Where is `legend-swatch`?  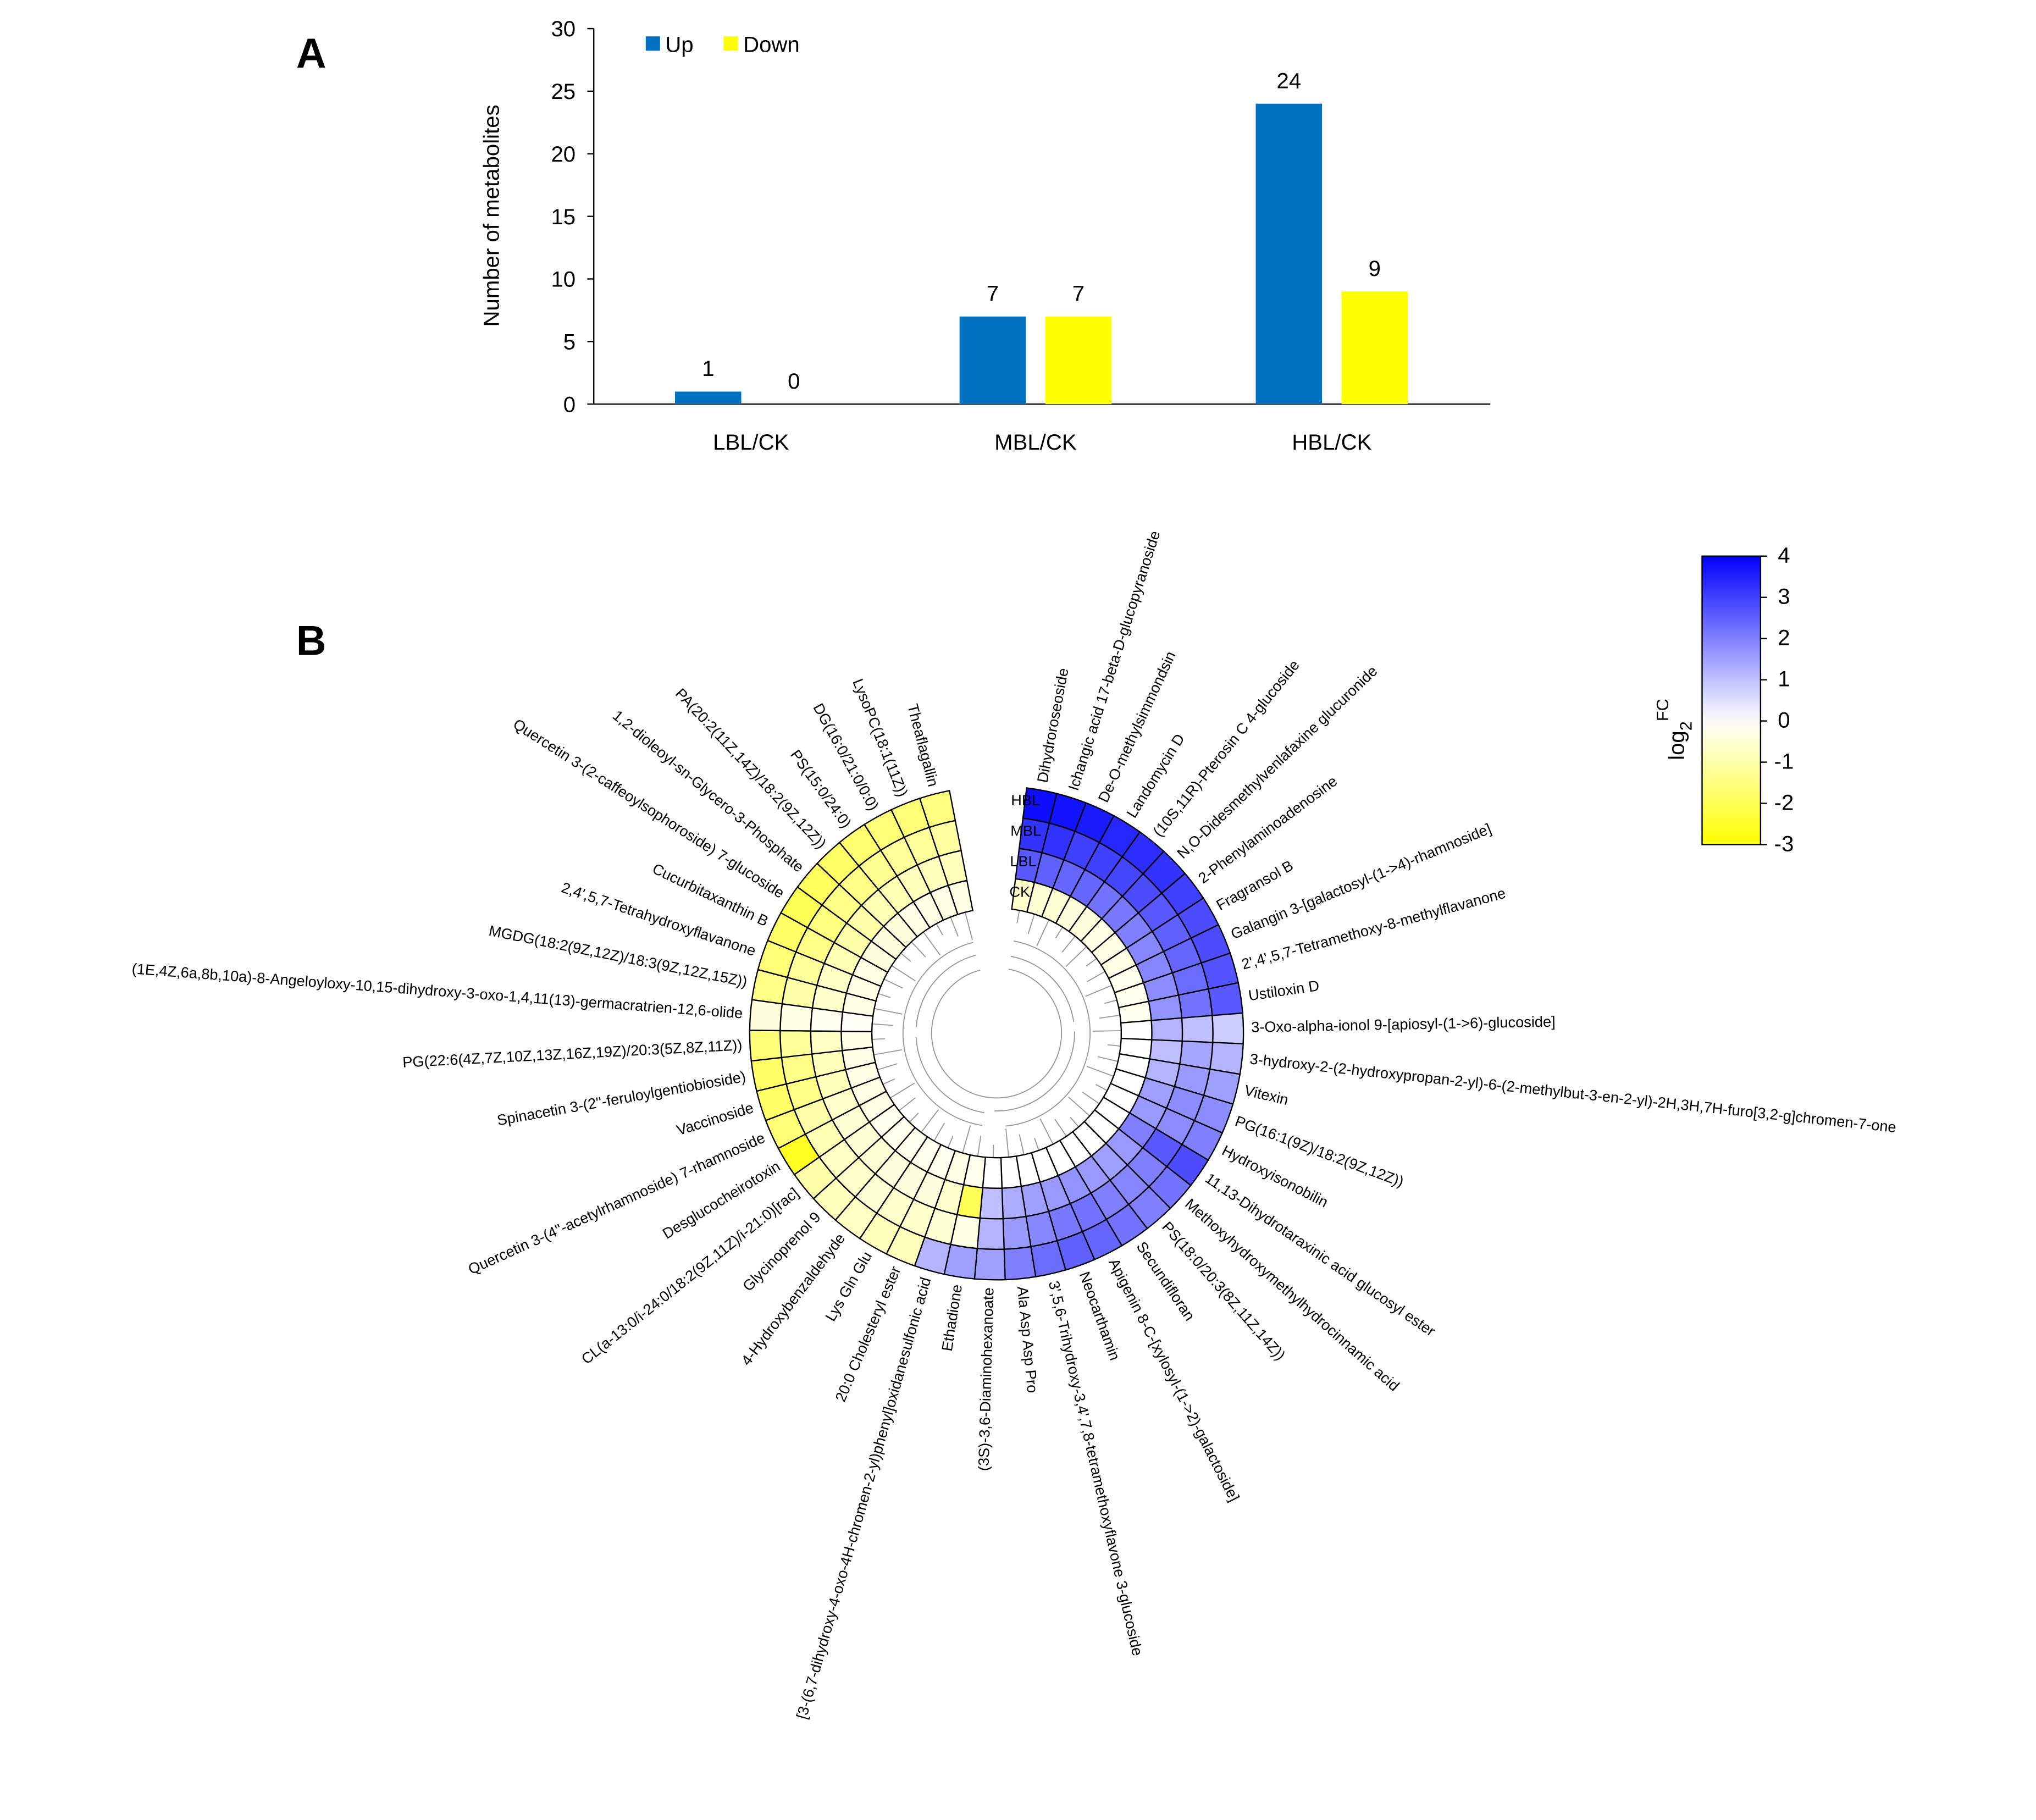
legend-swatch is located at coordinates (730, 43).